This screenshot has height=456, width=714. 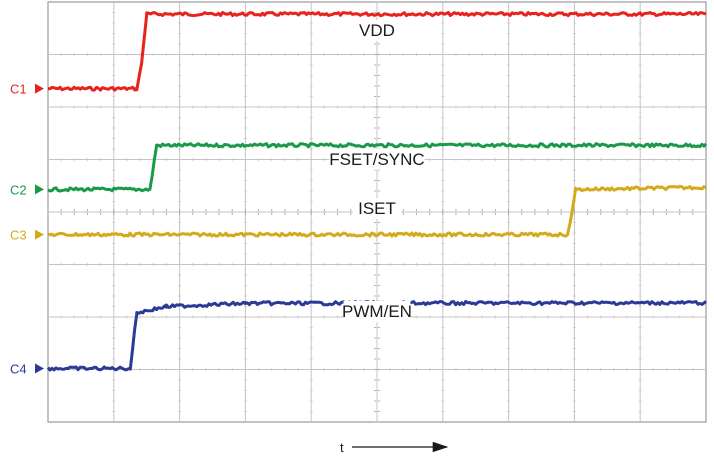 I want to click on channel-name: C2, so click(x=18, y=189).